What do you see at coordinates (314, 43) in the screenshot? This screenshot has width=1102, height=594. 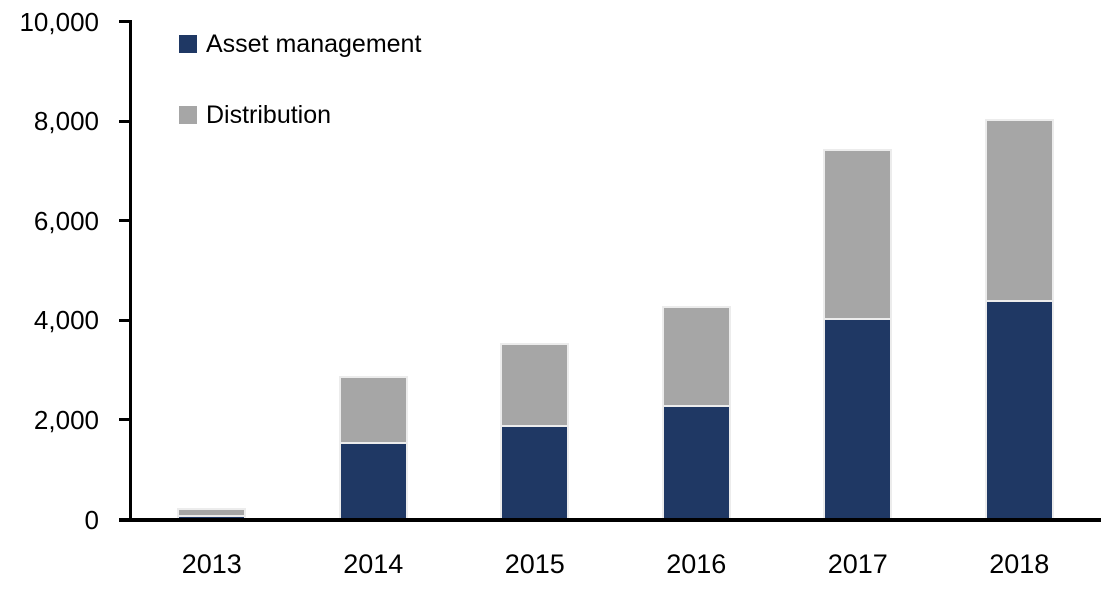 I see `legend-label-asset-management: Asset management` at bounding box center [314, 43].